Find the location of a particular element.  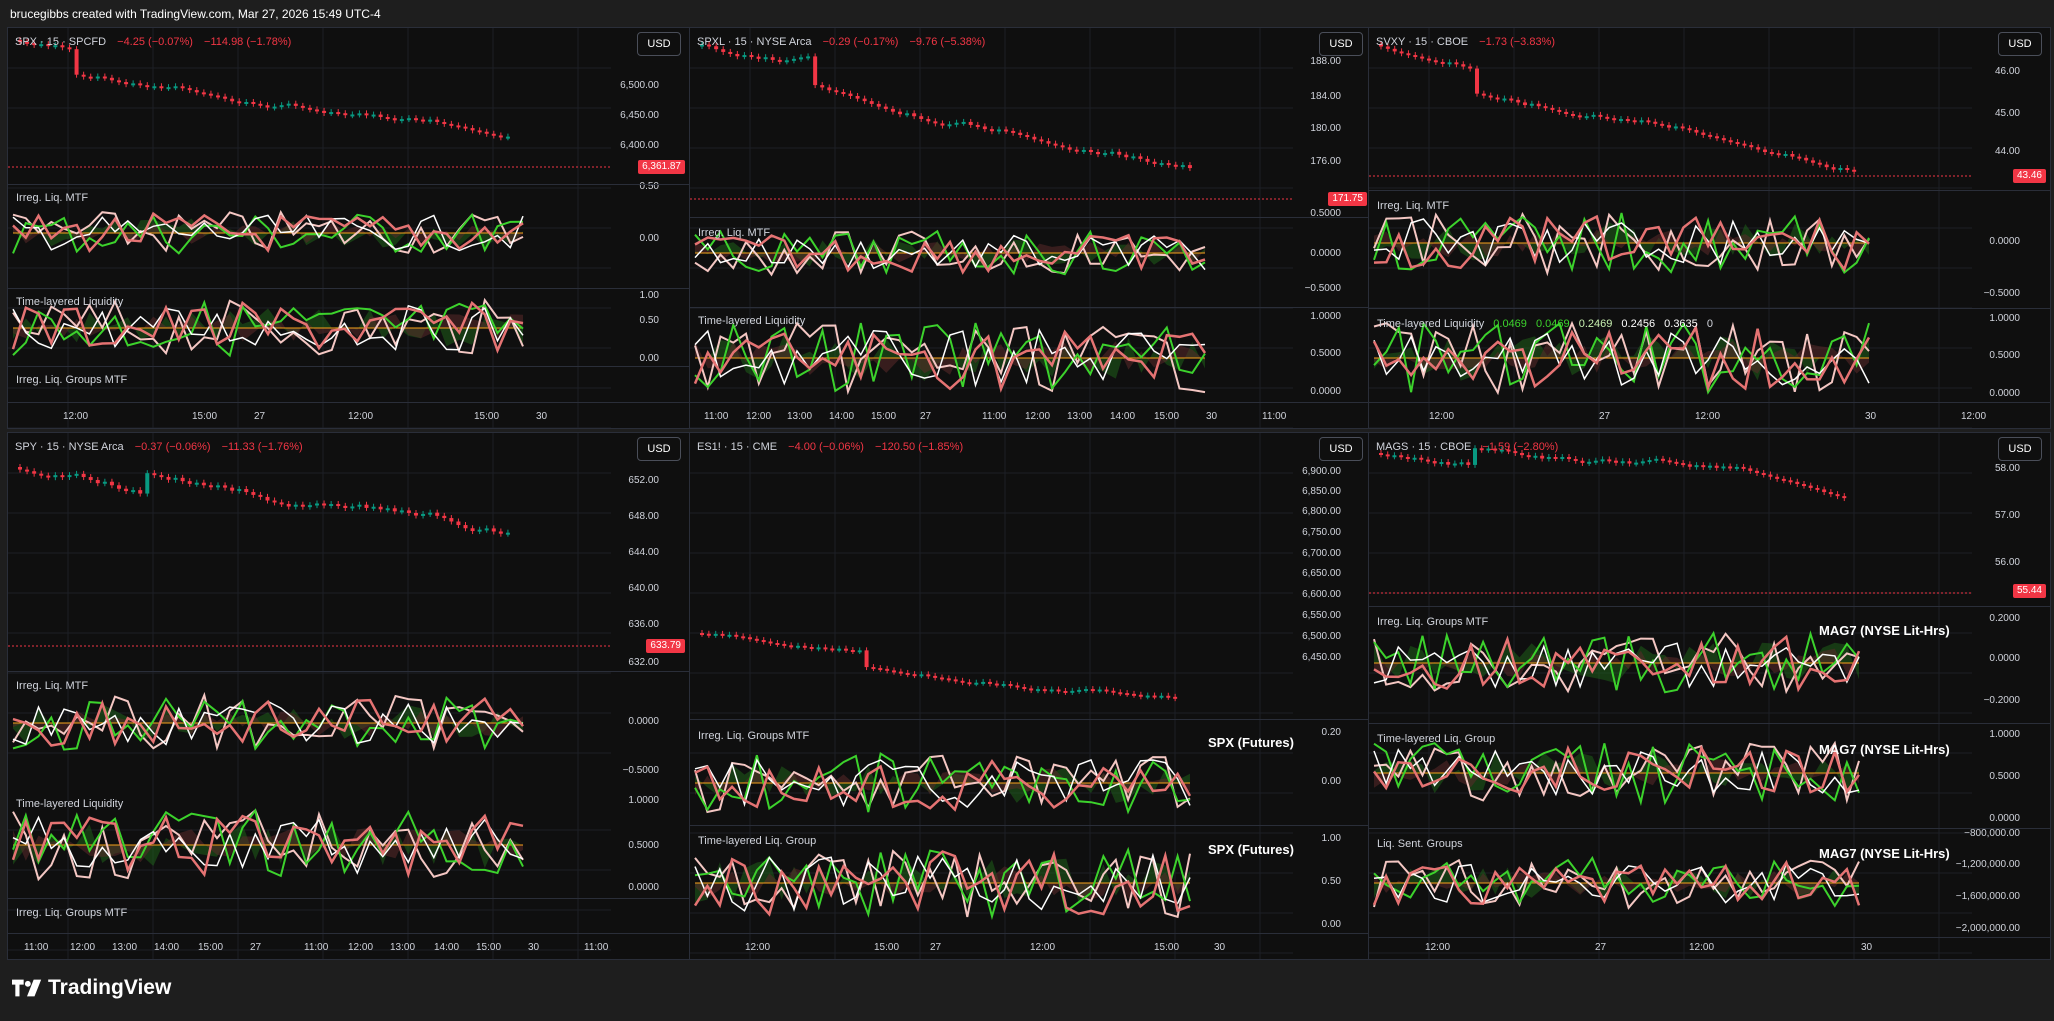

indicator-value: 0.0469 is located at coordinates (1510, 324).